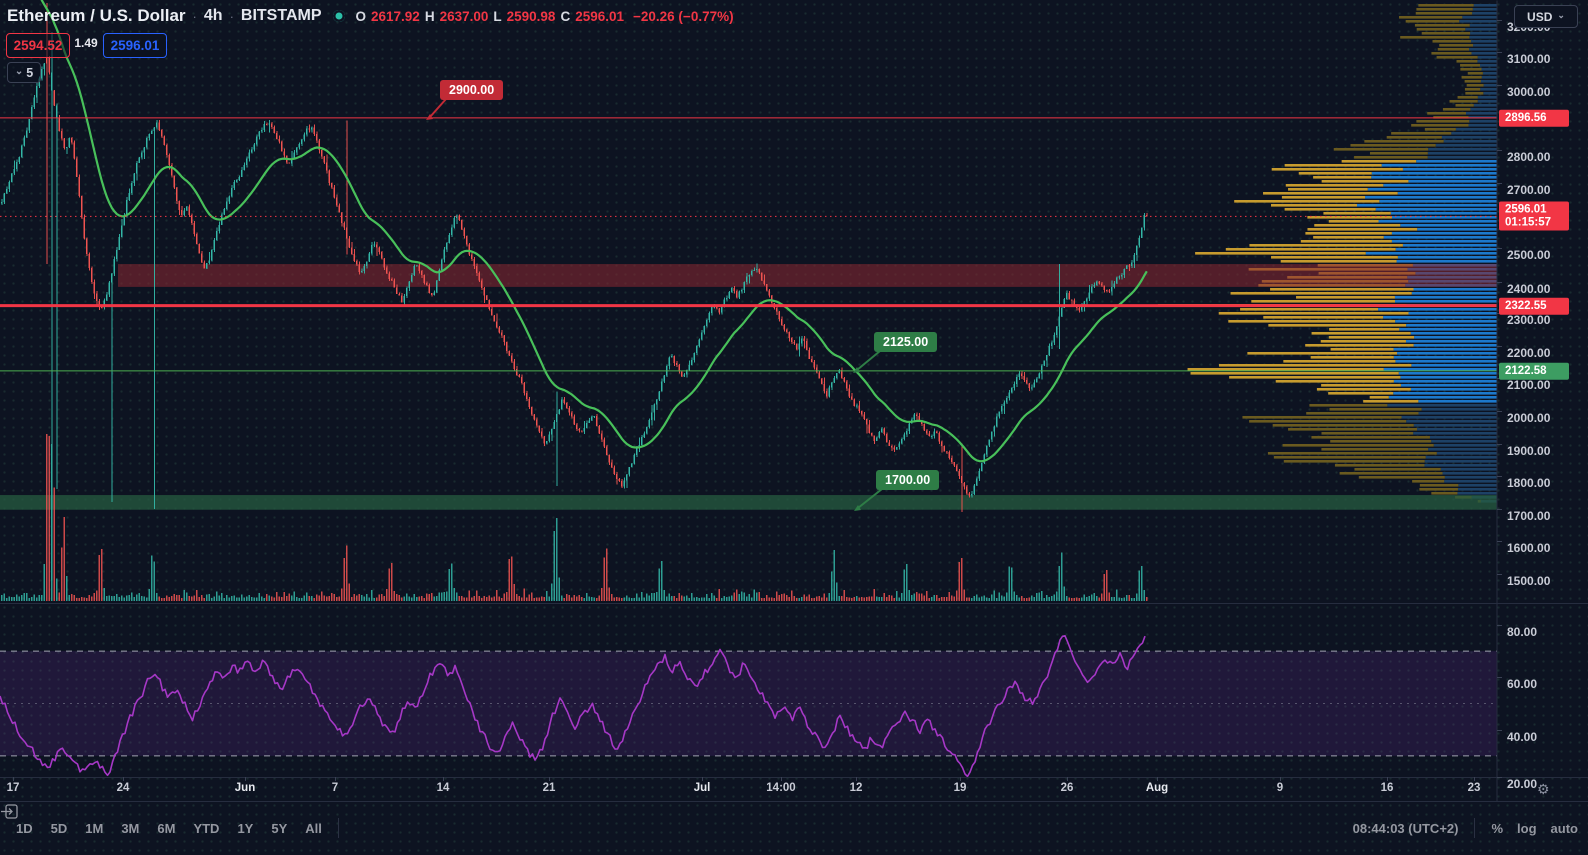  I want to click on time-tick-label: 12, so click(856, 788).